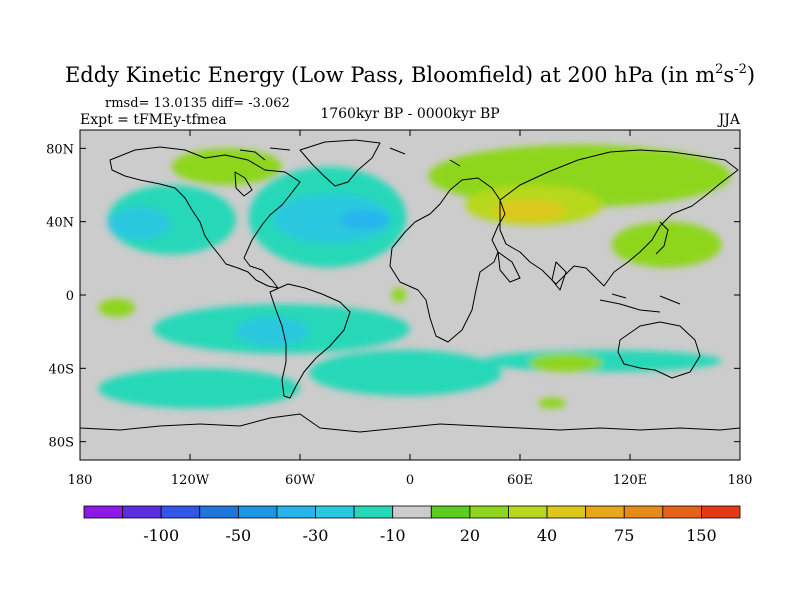  What do you see at coordinates (520, 480) in the screenshot?
I see `x-tick-label: 60E` at bounding box center [520, 480].